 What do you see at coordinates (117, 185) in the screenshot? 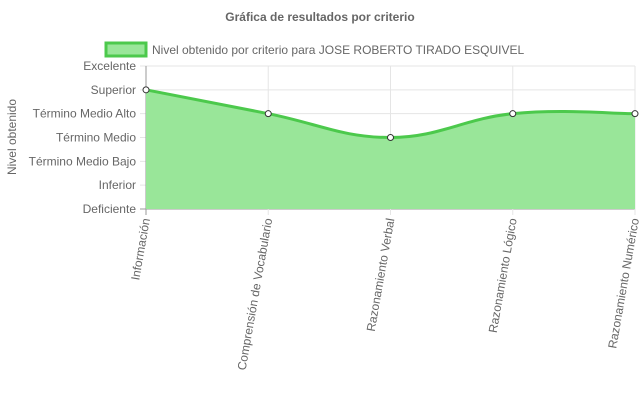
I see `y-tick-label: Inferior` at bounding box center [117, 185].